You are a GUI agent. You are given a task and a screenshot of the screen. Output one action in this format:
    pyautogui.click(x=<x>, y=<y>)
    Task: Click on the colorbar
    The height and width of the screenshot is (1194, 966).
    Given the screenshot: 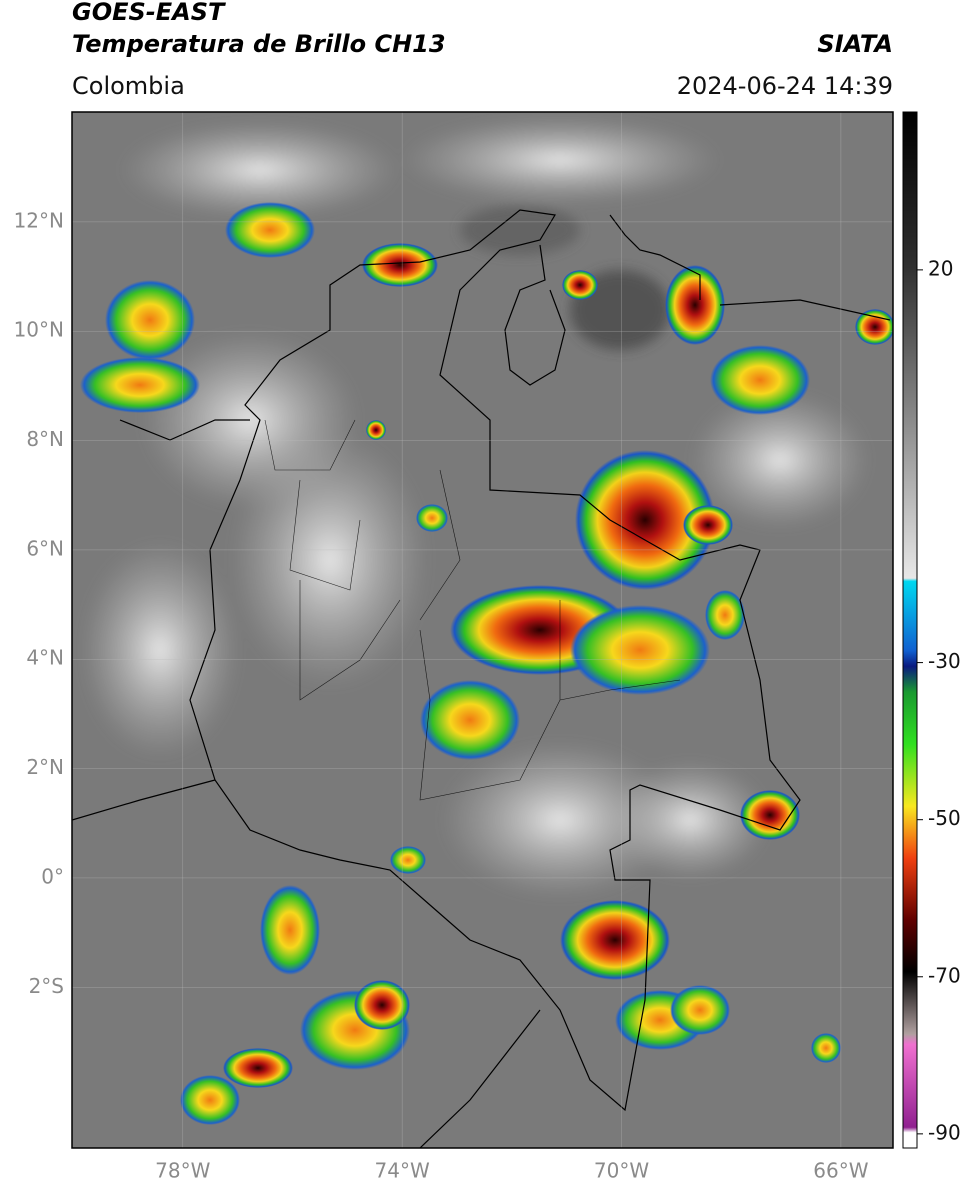 What is the action you would take?
    pyautogui.click(x=910, y=630)
    